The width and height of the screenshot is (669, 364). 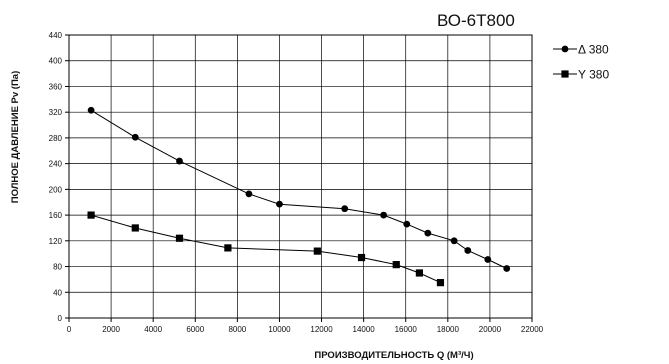 I want to click on x-tick-label: 18000, so click(x=448, y=329).